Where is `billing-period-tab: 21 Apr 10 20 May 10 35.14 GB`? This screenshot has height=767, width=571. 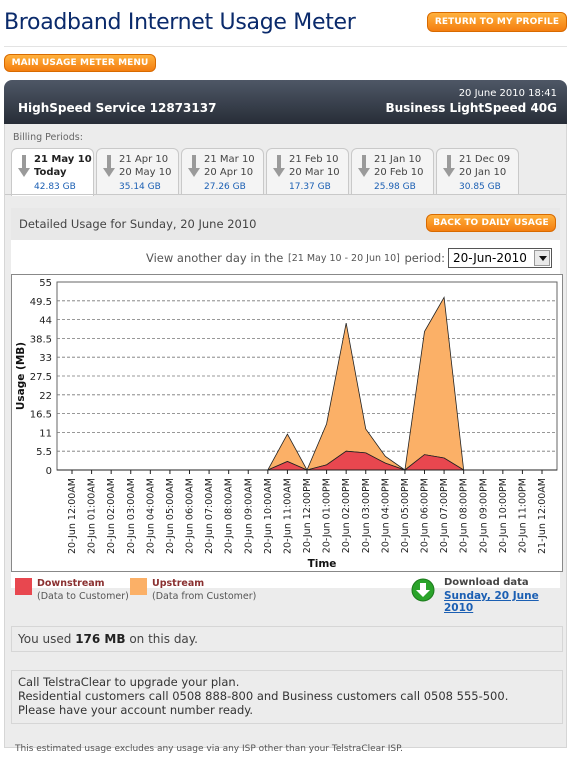
billing-period-tab: 21 Apr 10 20 May 10 35.14 GB is located at coordinates (137, 171).